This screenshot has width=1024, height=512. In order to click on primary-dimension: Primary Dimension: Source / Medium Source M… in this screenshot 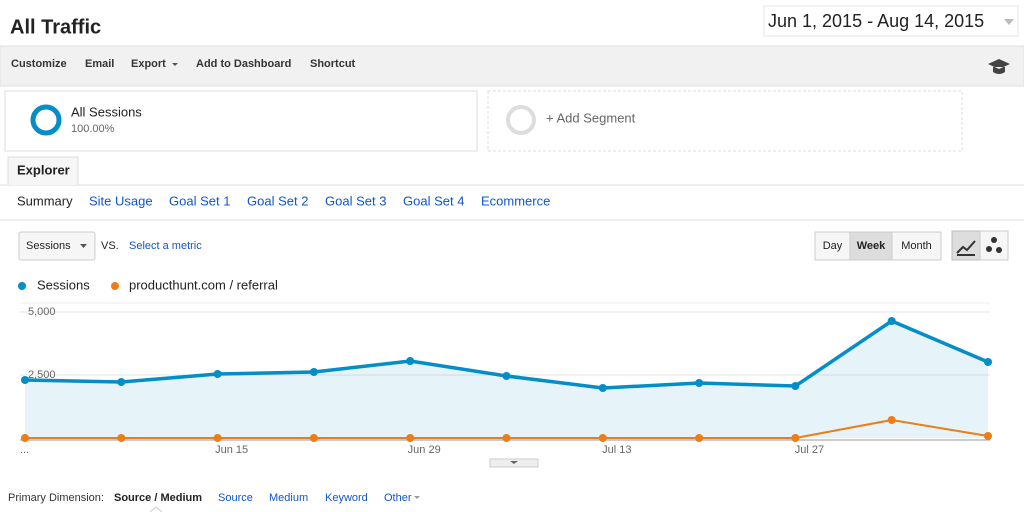, I will do `click(214, 502)`.